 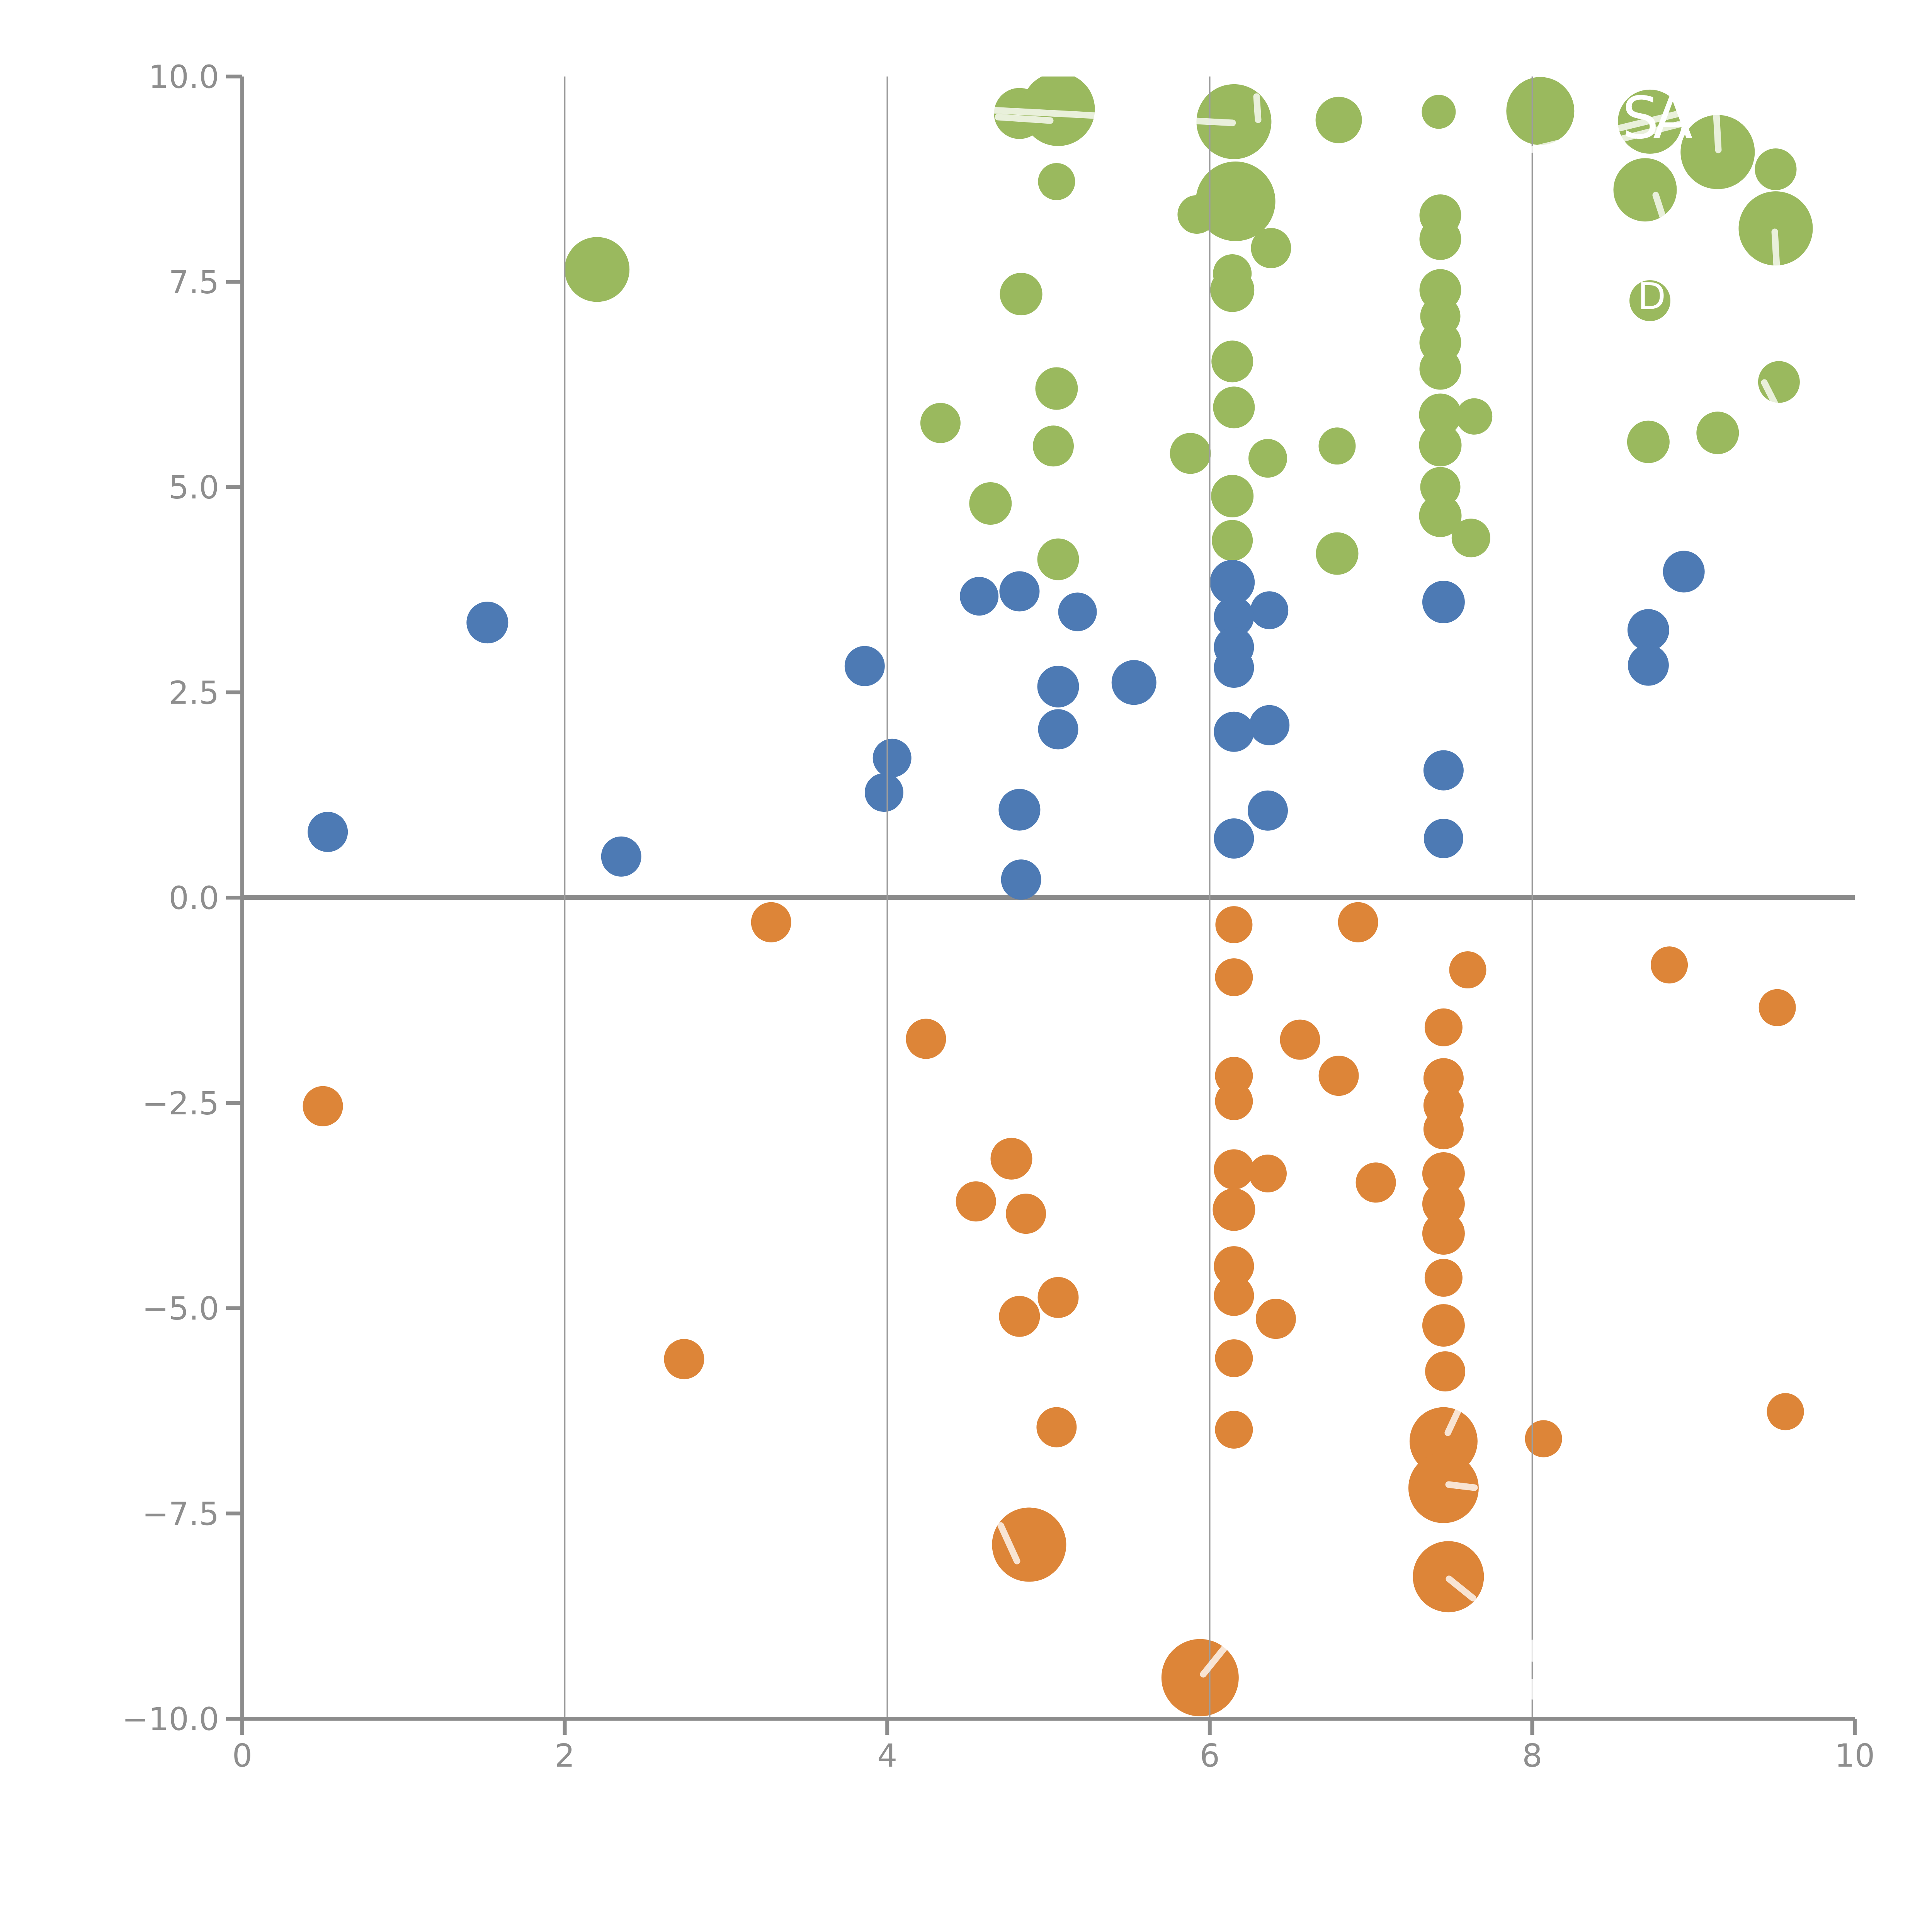 What do you see at coordinates (565, 1756) in the screenshot?
I see `x-tick-label: 2` at bounding box center [565, 1756].